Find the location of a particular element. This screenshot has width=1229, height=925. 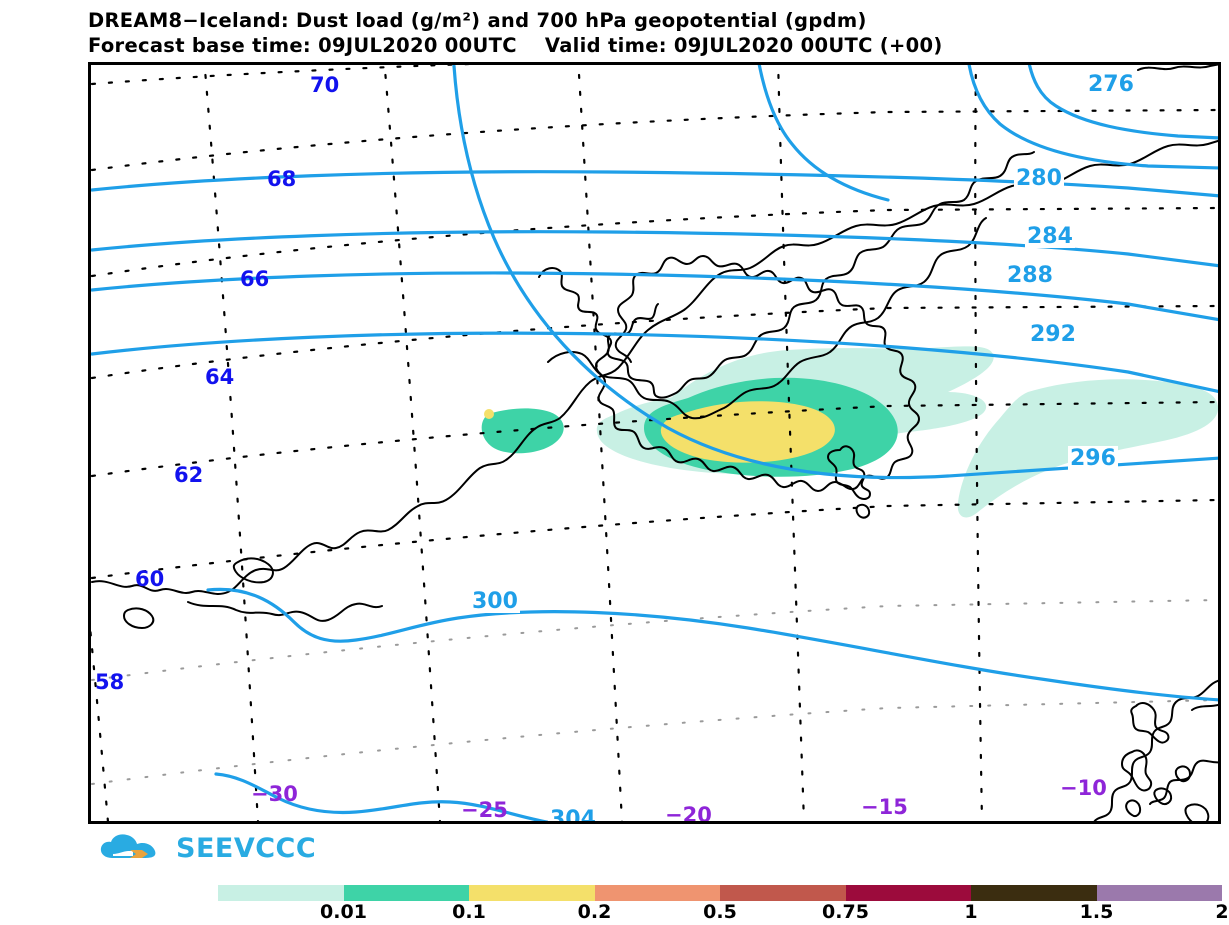

lat-label: 62 is located at coordinates (188, 475).